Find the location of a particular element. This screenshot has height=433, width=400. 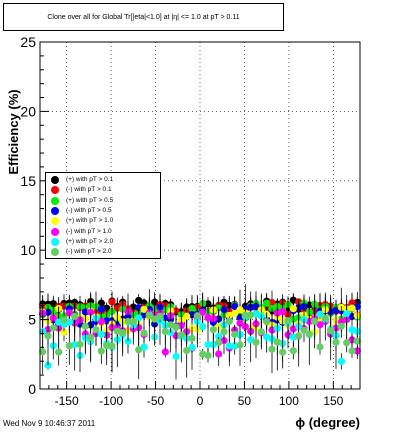

x-tick-label-4: 50 is located at coordinates (245, 401).